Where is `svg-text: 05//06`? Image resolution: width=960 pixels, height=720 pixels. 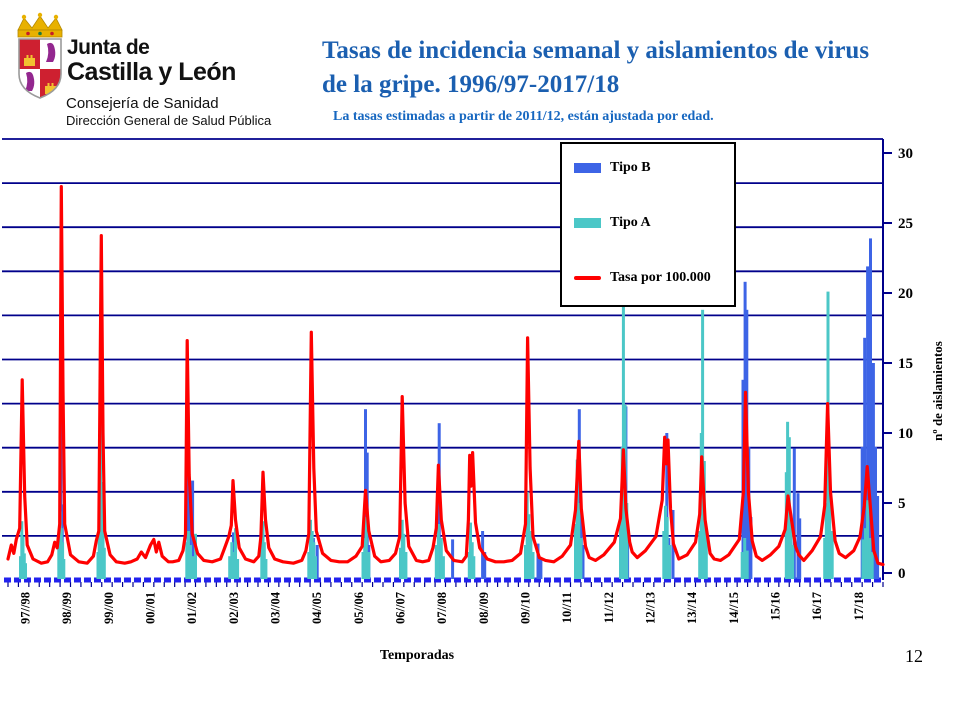 svg-text: 05//06 is located at coordinates (359, 608).